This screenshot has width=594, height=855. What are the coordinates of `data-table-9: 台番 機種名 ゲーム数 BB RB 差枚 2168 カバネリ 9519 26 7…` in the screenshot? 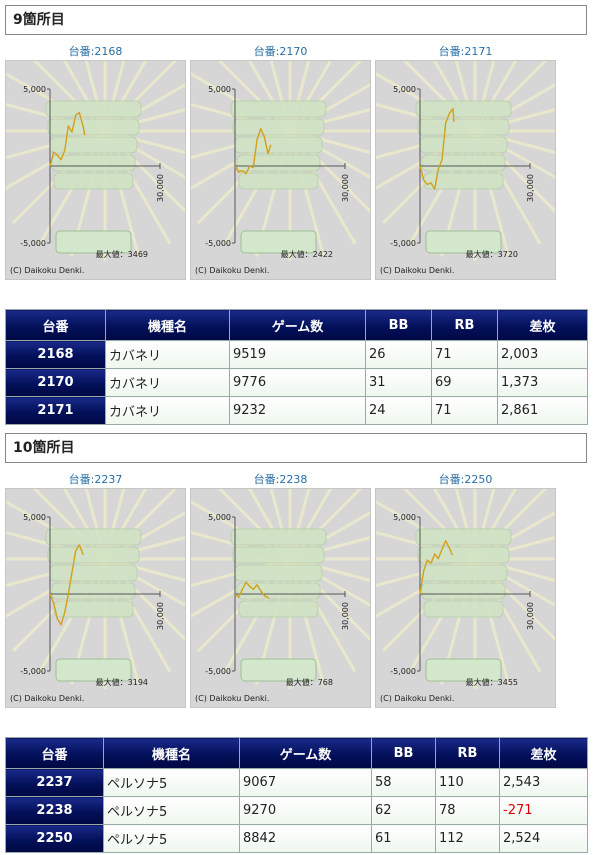 It's located at (296, 367).